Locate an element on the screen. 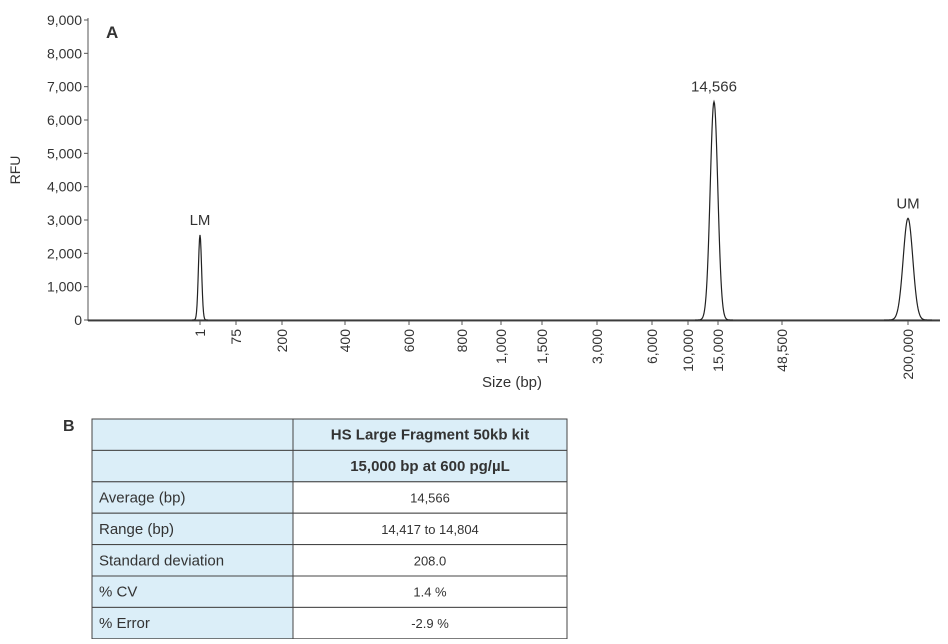  row-value: -2.9 % is located at coordinates (430, 623).